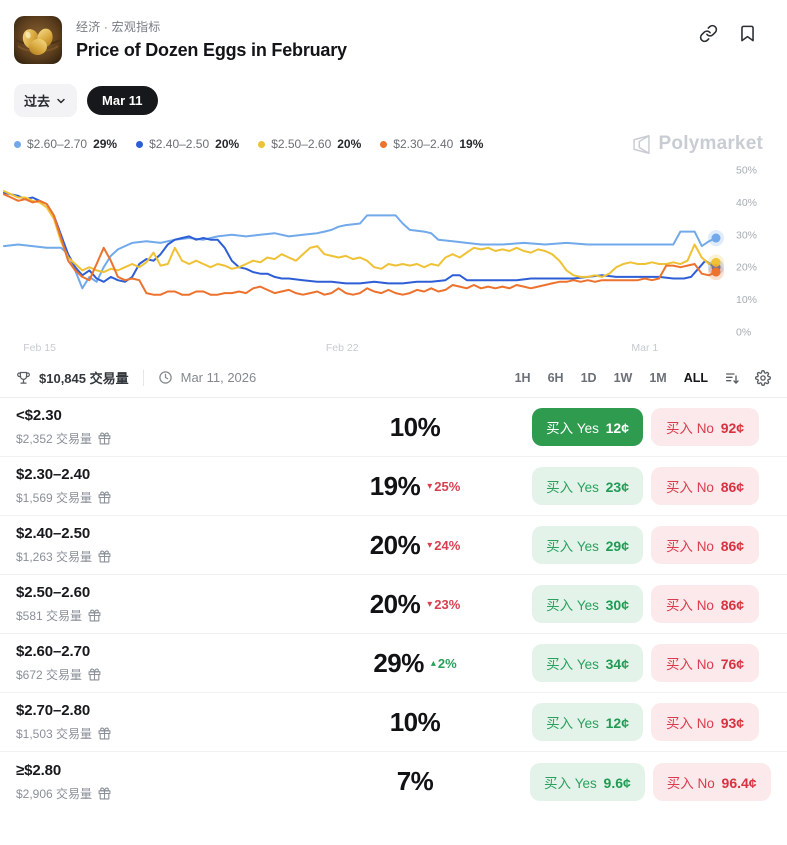 The image size is (787, 845). What do you see at coordinates (54, 498) in the screenshot?
I see `outcome-volume-text: $1,569 交易量` at bounding box center [54, 498].